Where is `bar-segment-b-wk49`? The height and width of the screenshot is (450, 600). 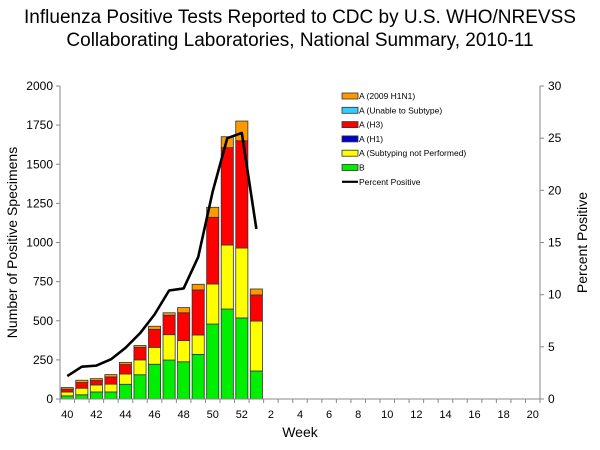 bar-segment-b-wk49 is located at coordinates (198, 376).